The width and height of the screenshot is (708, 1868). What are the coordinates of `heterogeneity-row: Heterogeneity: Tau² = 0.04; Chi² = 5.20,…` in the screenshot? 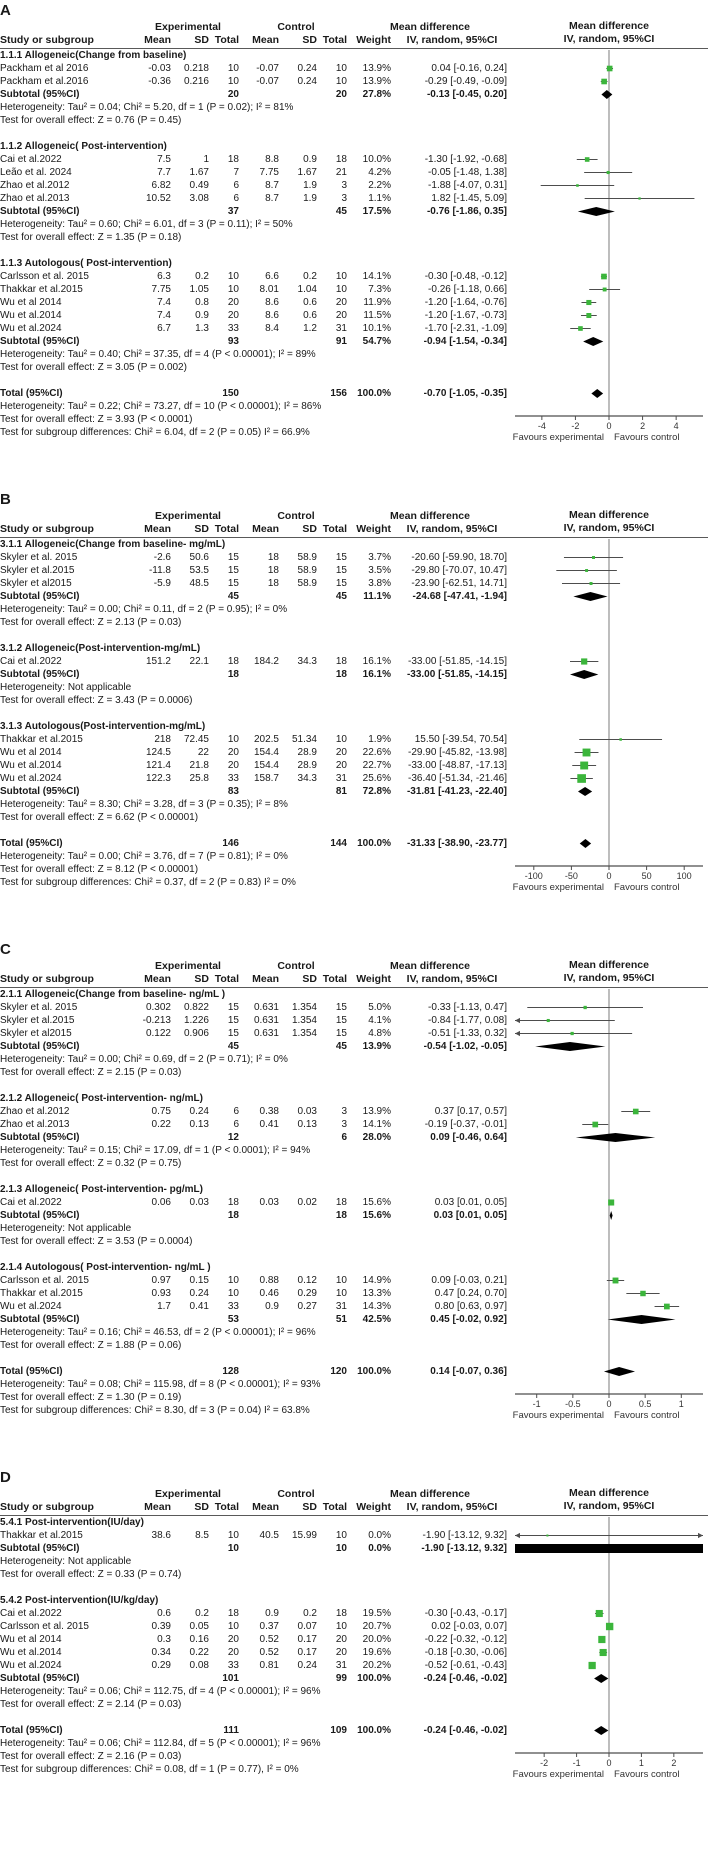 It's located at (255, 107).